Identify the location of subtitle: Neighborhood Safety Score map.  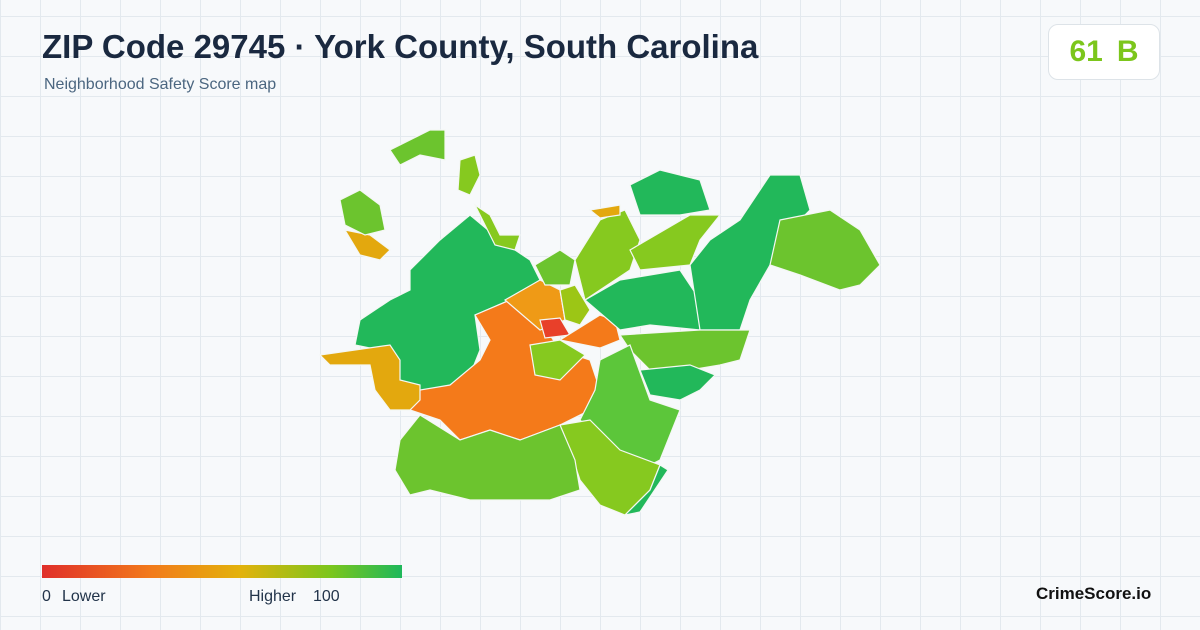
(160, 84).